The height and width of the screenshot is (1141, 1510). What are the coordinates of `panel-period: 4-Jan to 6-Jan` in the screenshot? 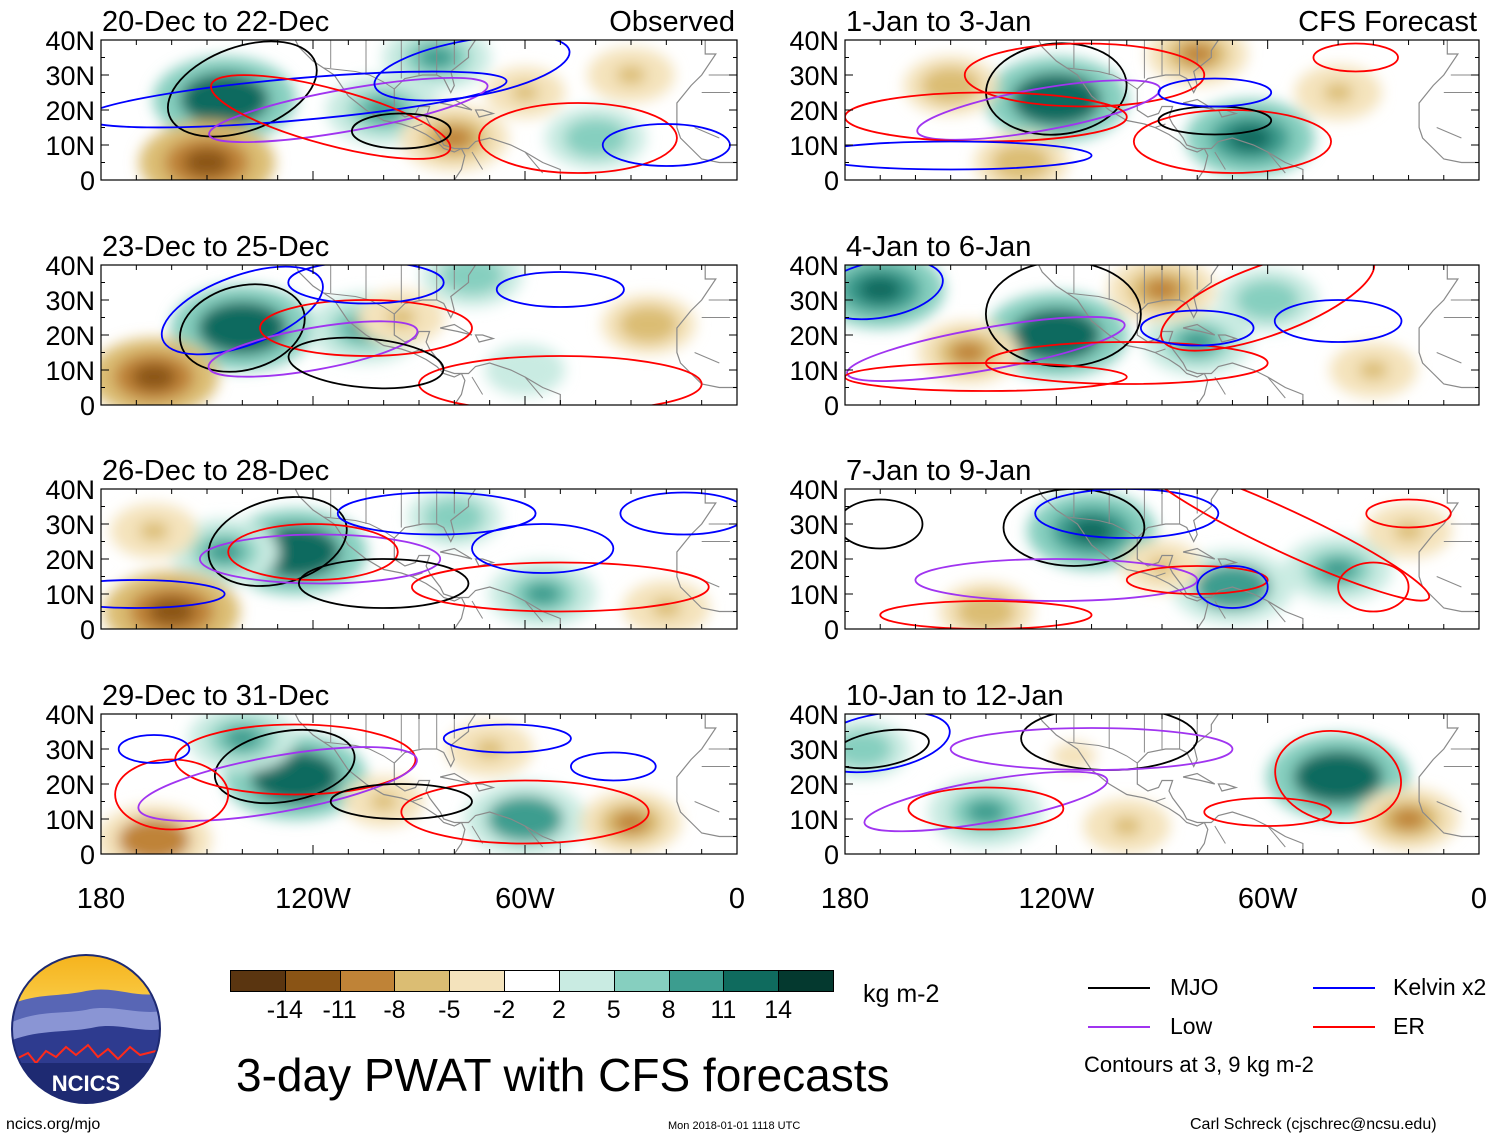 It's located at (938, 247).